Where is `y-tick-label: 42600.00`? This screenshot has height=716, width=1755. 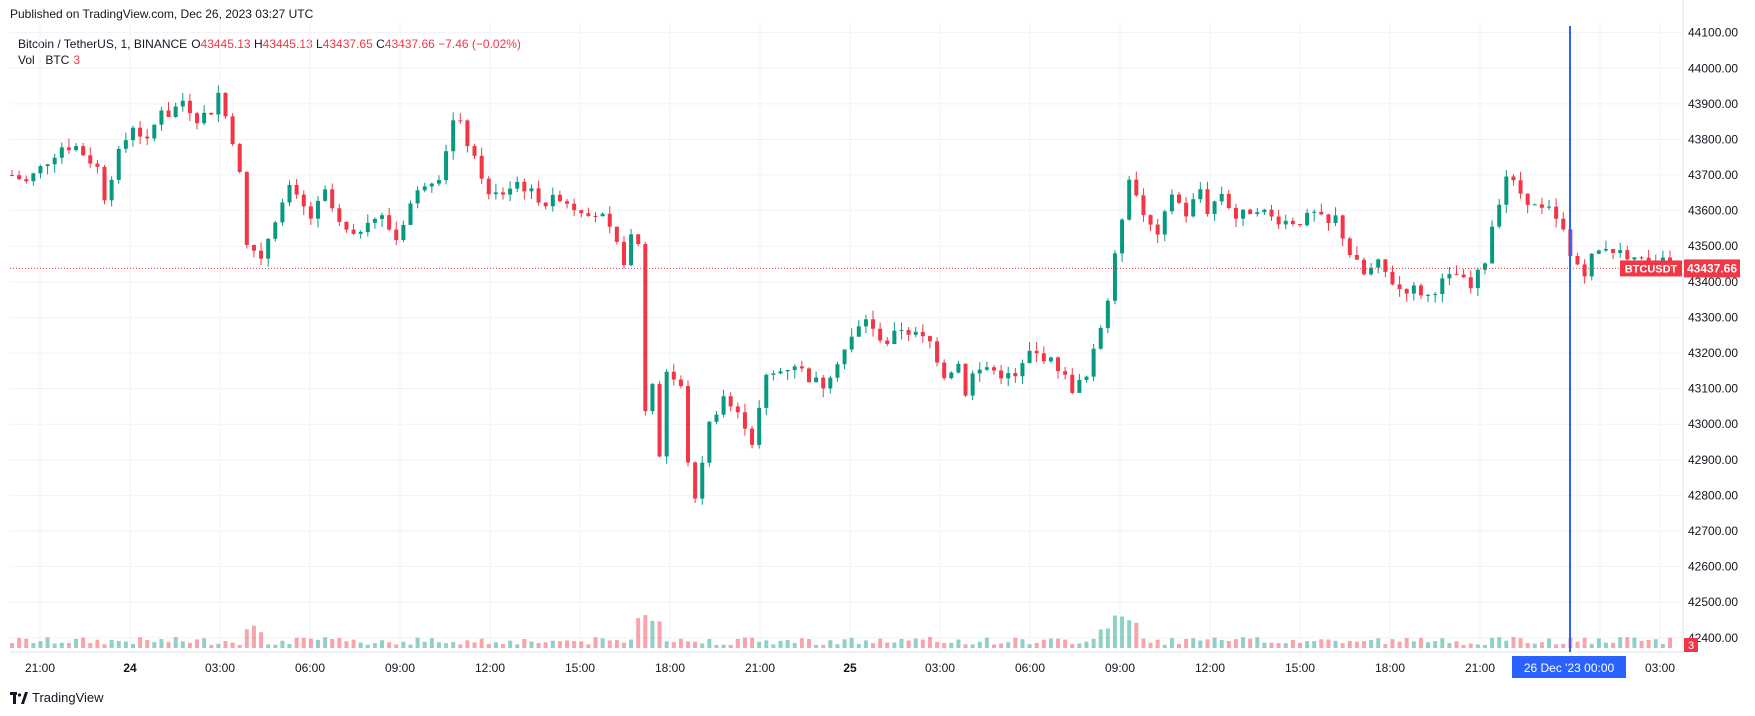
y-tick-label: 42600.00 is located at coordinates (1713, 567).